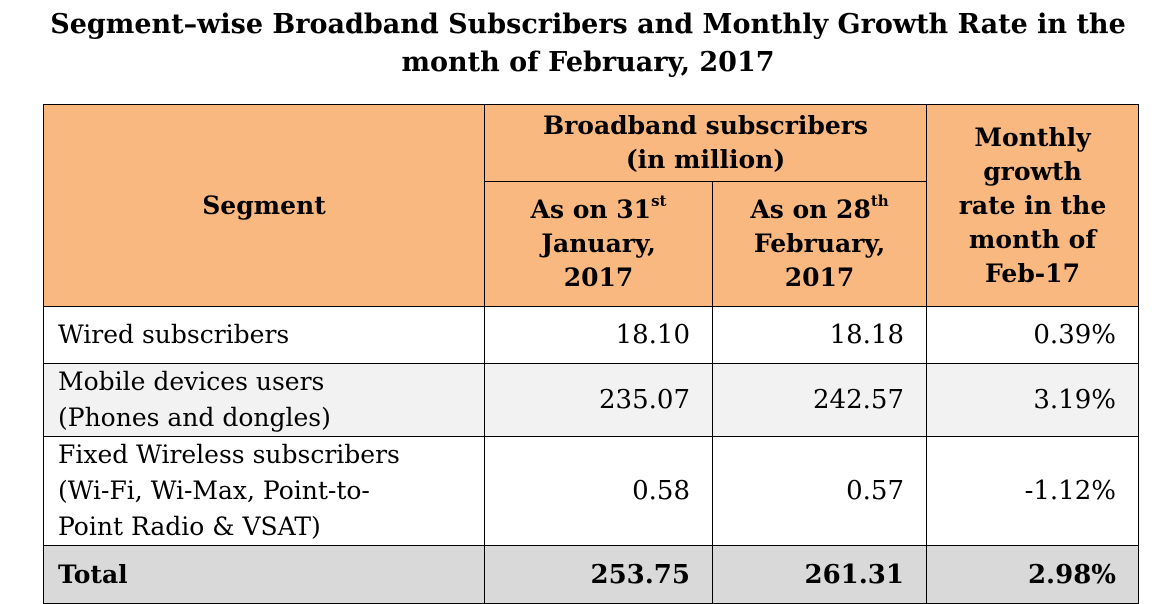  Describe the element at coordinates (705, 125) in the screenshot. I see `header-broadband-line-1: Broadband subscribers` at that location.